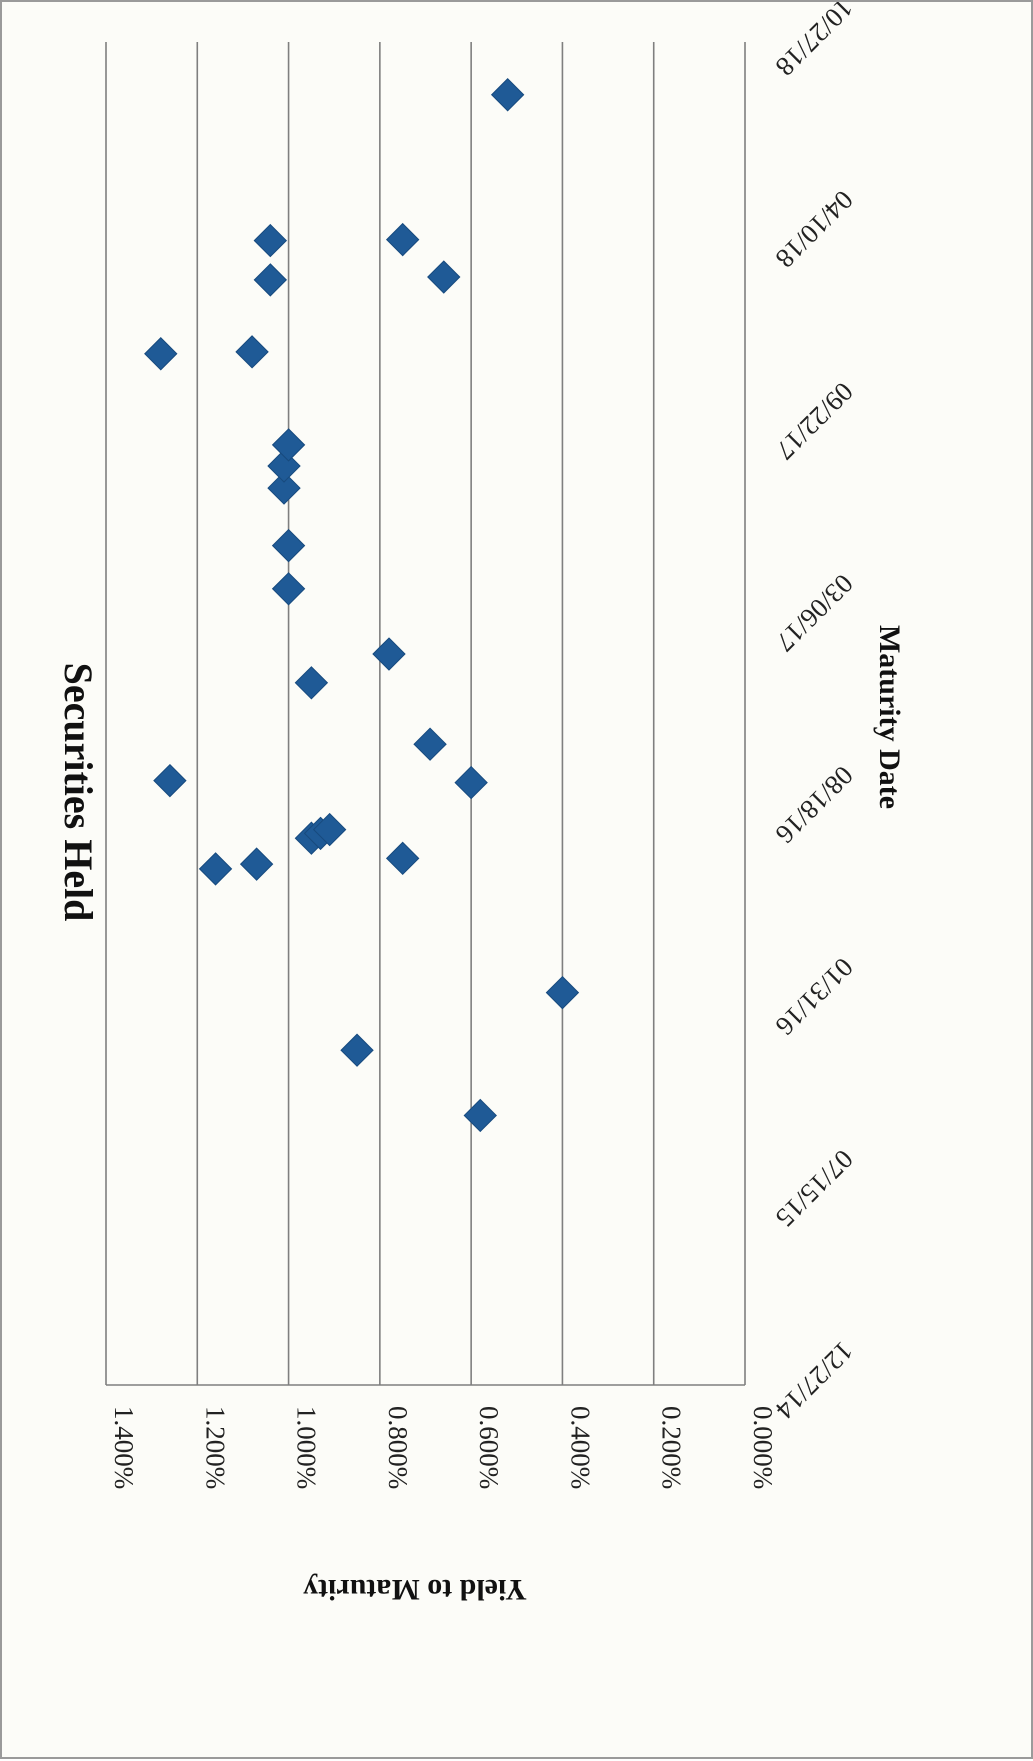 The image size is (1033, 1761). Describe the element at coordinates (78, 792) in the screenshot. I see `chart-title: Securities Held` at that location.